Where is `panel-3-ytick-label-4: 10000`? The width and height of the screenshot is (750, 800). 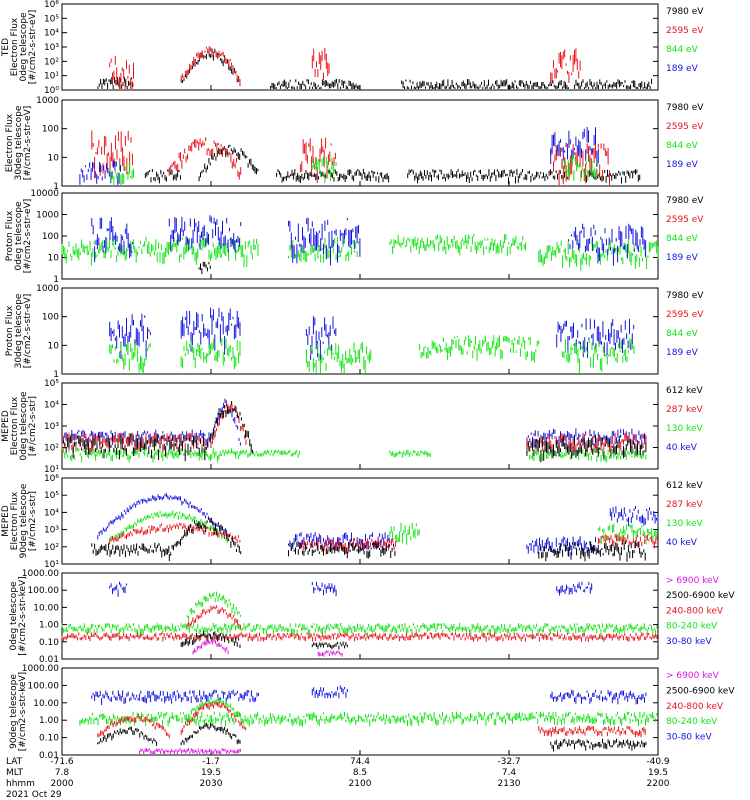
panel-3-ytick-label-4: 10000 is located at coordinates (44, 194).